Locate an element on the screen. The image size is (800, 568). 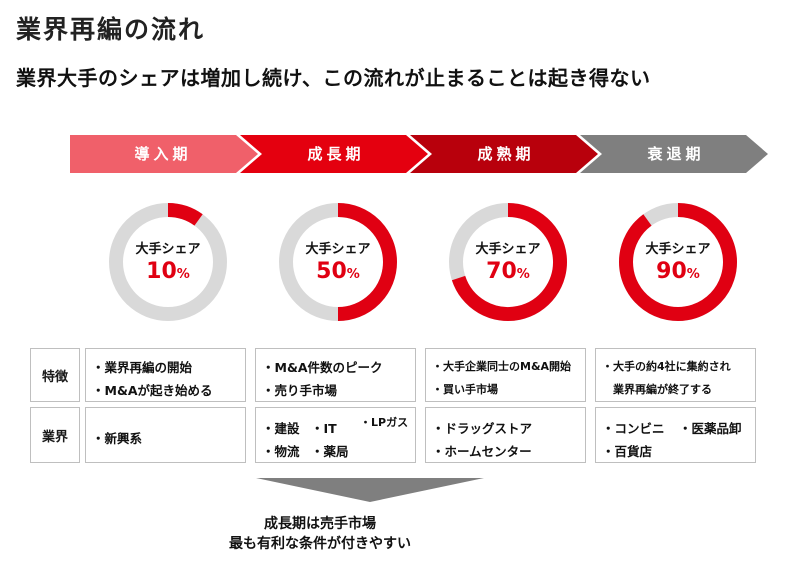
share-donut-decline: 大手シェア 90% is located at coordinates (678, 262).